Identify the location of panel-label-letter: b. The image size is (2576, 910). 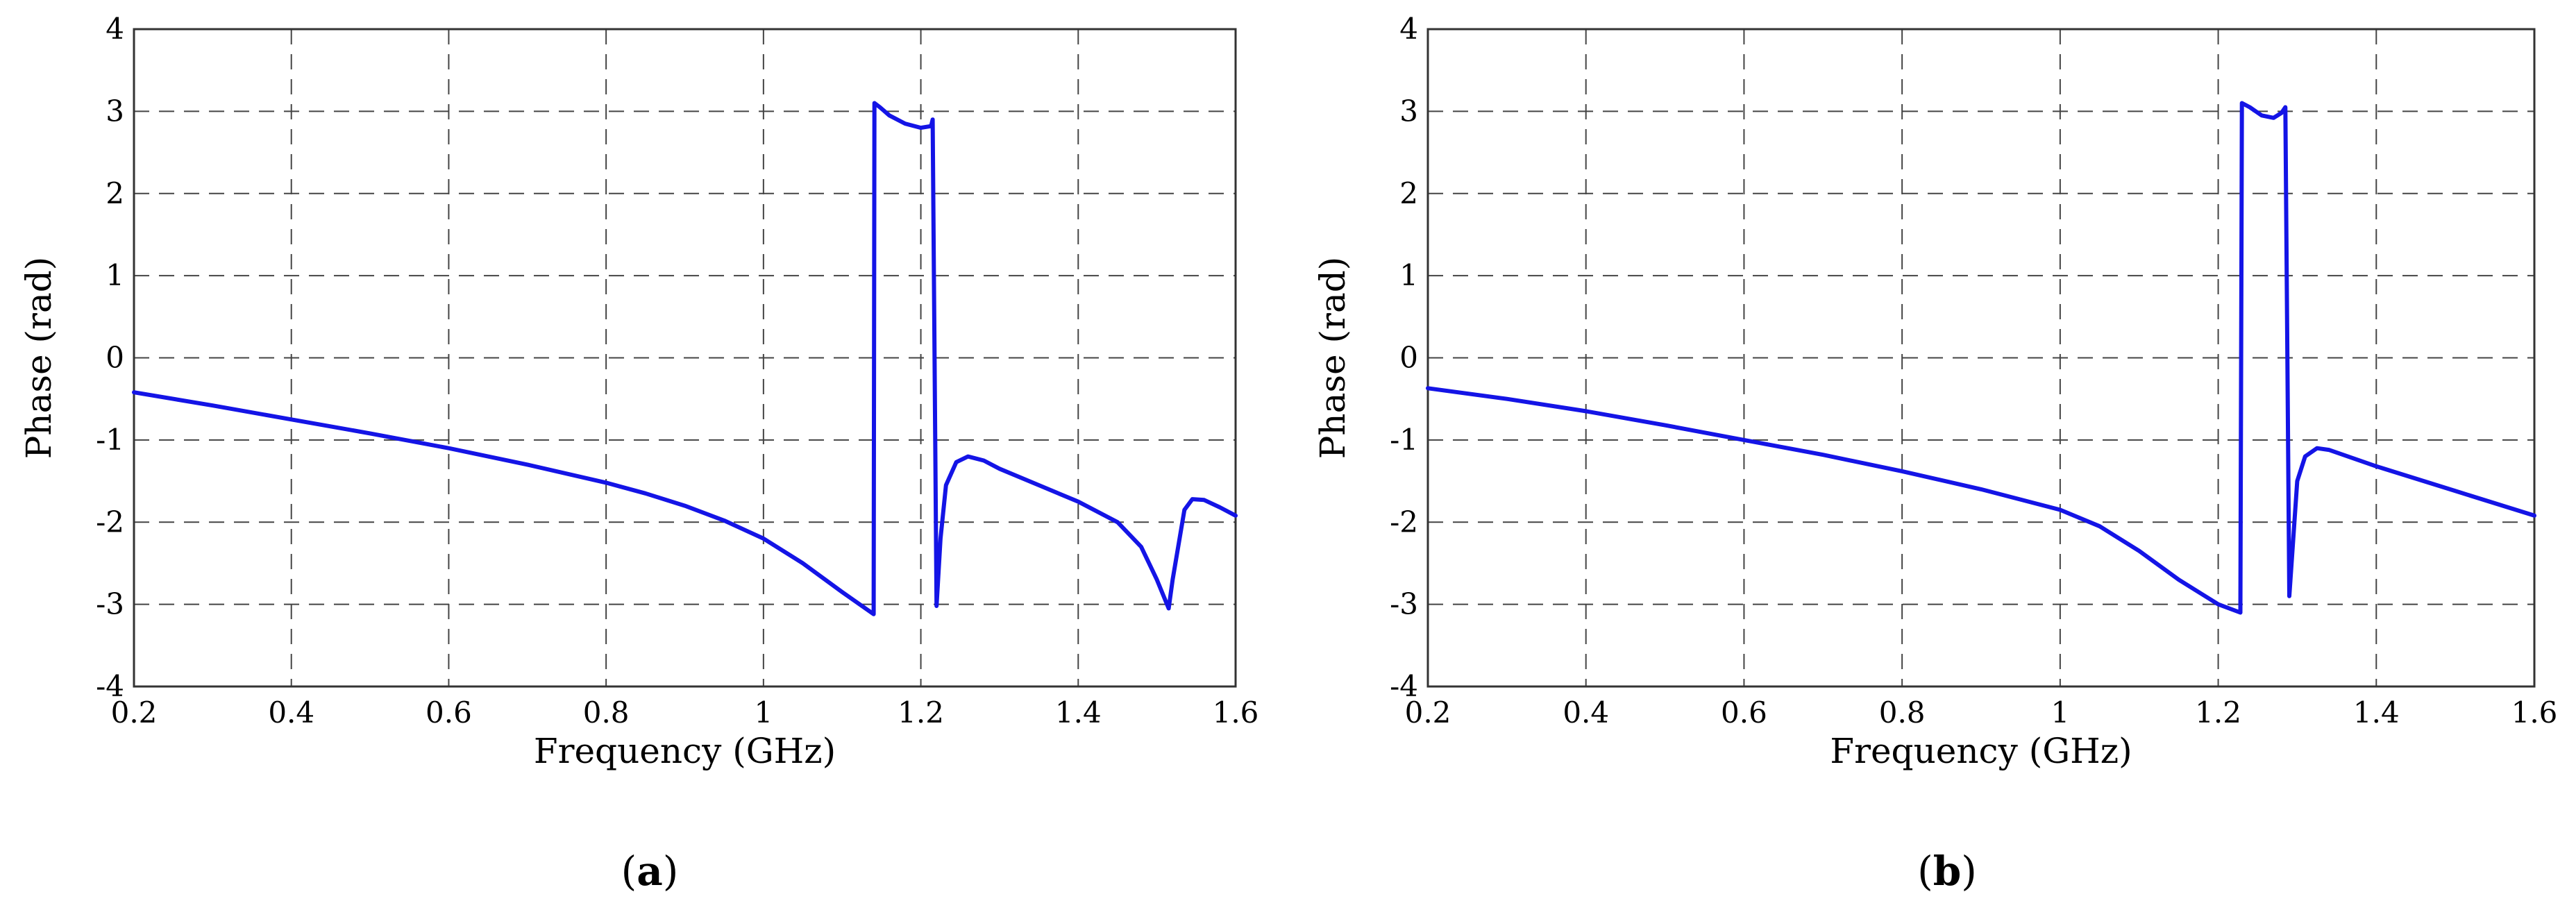
(1947, 871).